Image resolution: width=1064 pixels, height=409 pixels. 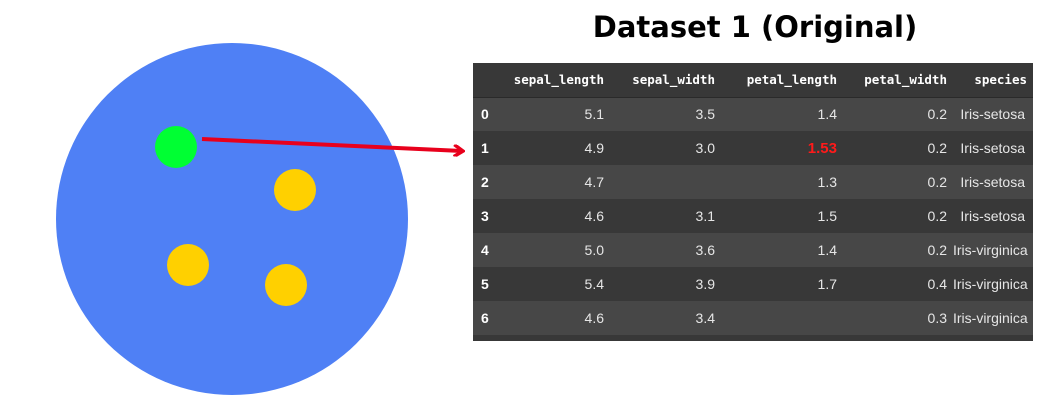 What do you see at coordinates (822, 148) in the screenshot?
I see `highlighted-value: 1.53` at bounding box center [822, 148].